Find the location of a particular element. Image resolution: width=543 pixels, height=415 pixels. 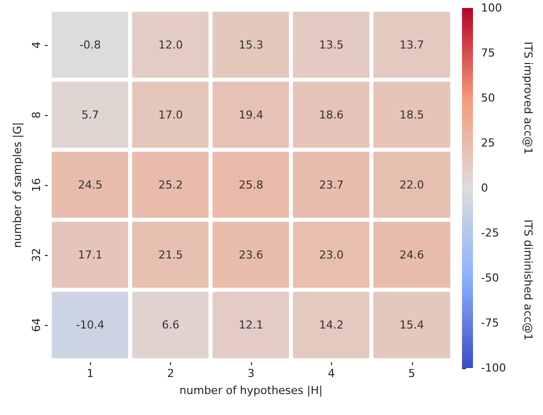

data-label: 25.2 is located at coordinates (170, 185).